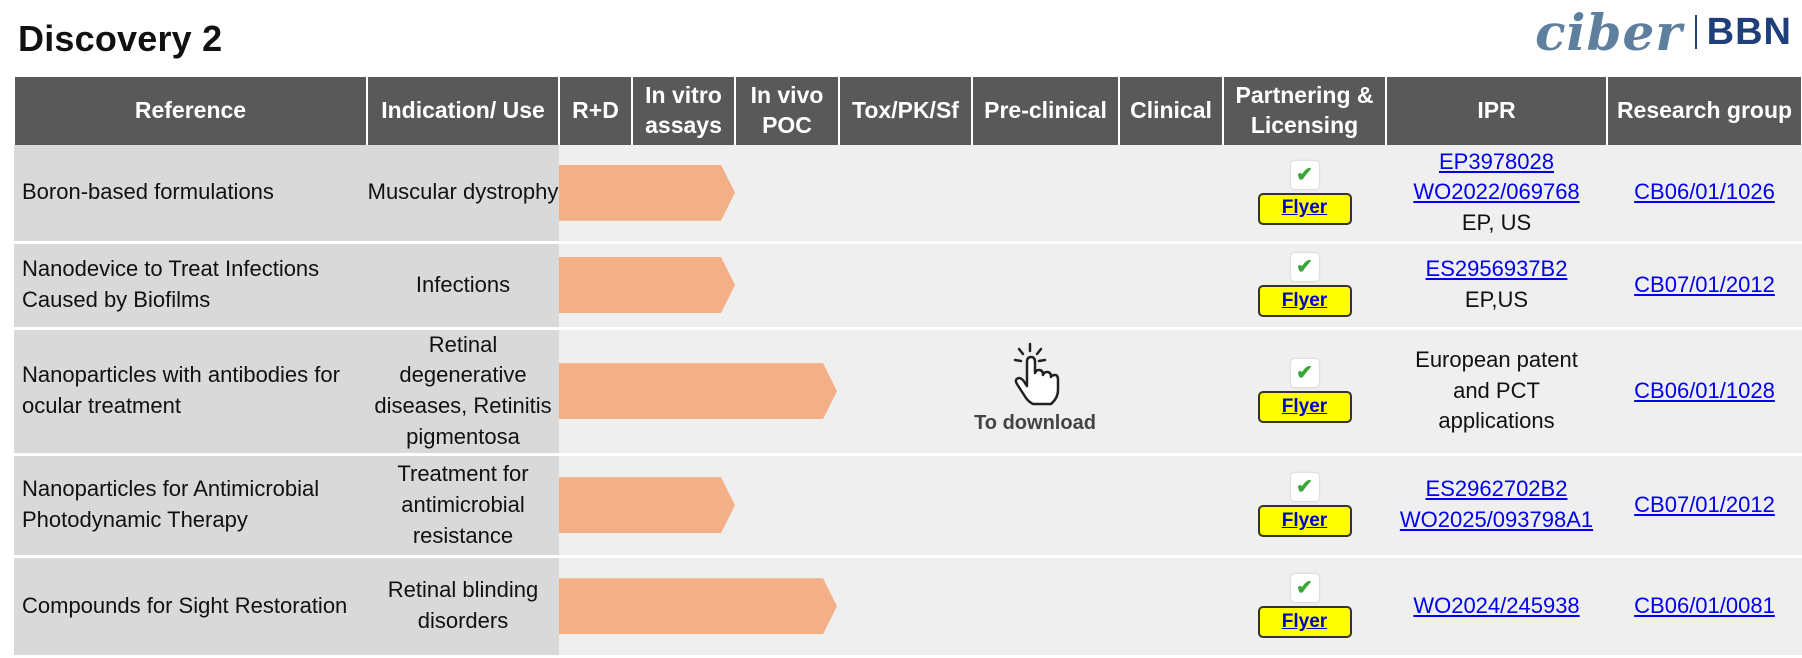 This screenshot has width=1802, height=658. Describe the element at coordinates (683, 111) in the screenshot. I see `header-in-vitro: In vitro assays` at that location.